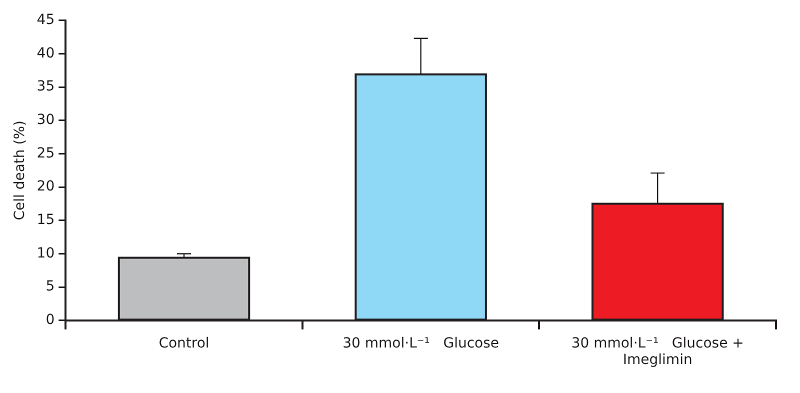 The image size is (800, 393). I want to click on y-tick-label: 40, so click(45, 53).